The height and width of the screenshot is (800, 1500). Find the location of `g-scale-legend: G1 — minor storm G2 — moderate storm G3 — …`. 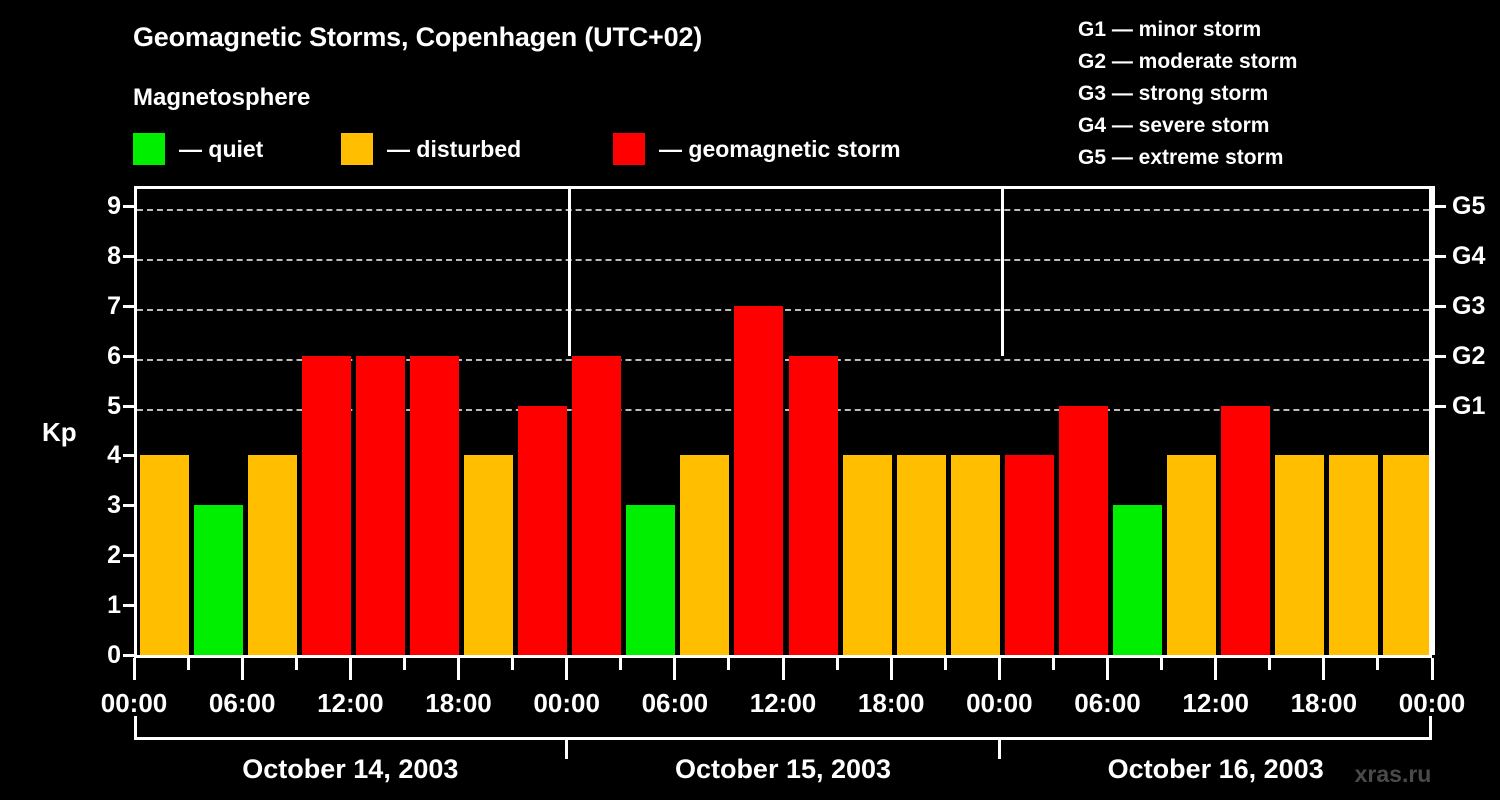

g-scale-legend: G1 — minor storm G2 — moderate storm G3 — … is located at coordinates (1187, 94).